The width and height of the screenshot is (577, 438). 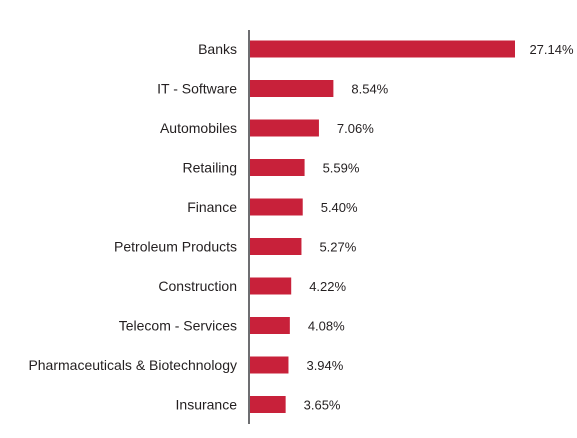 I want to click on value-label-finance: 5.40%, so click(x=339, y=207).